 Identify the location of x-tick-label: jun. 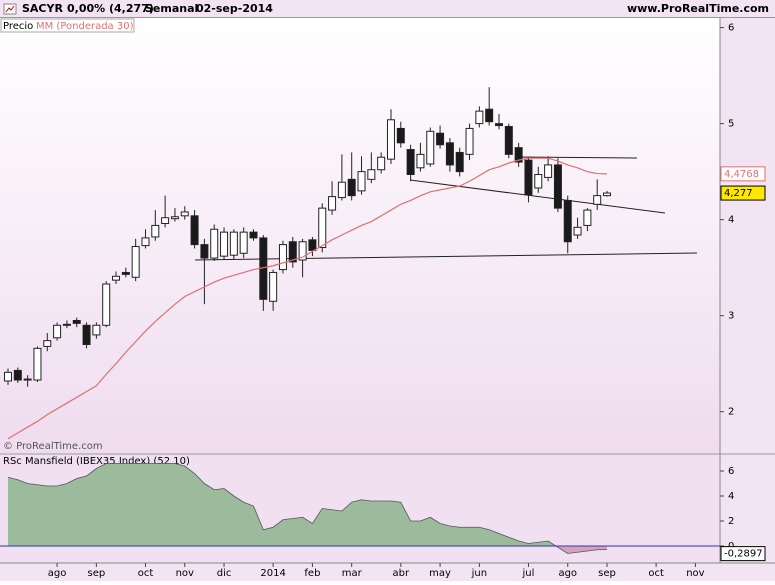
(479, 573).